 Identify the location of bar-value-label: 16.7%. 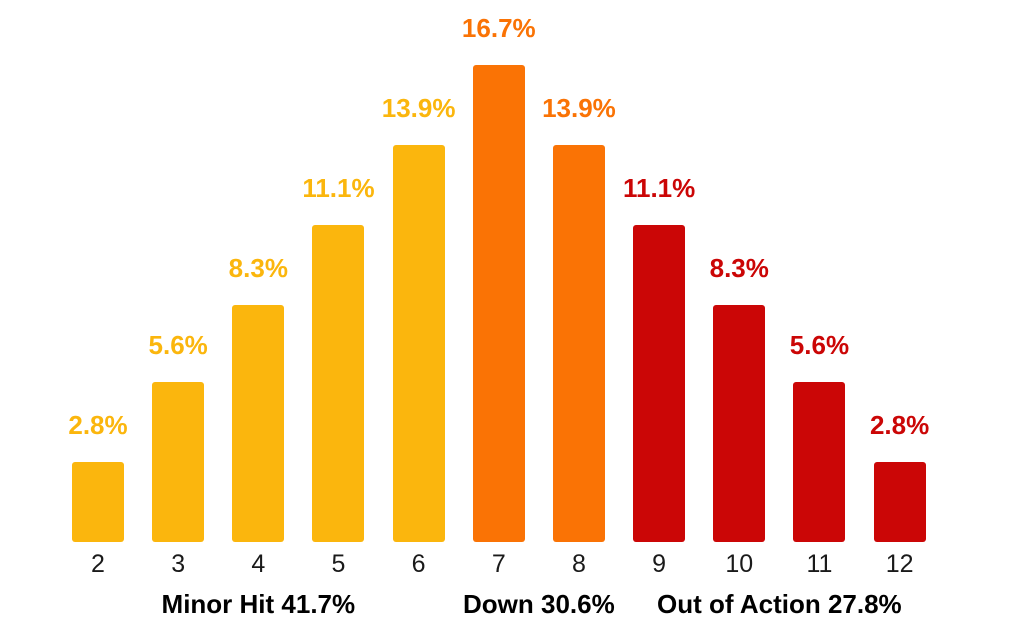
(498, 28).